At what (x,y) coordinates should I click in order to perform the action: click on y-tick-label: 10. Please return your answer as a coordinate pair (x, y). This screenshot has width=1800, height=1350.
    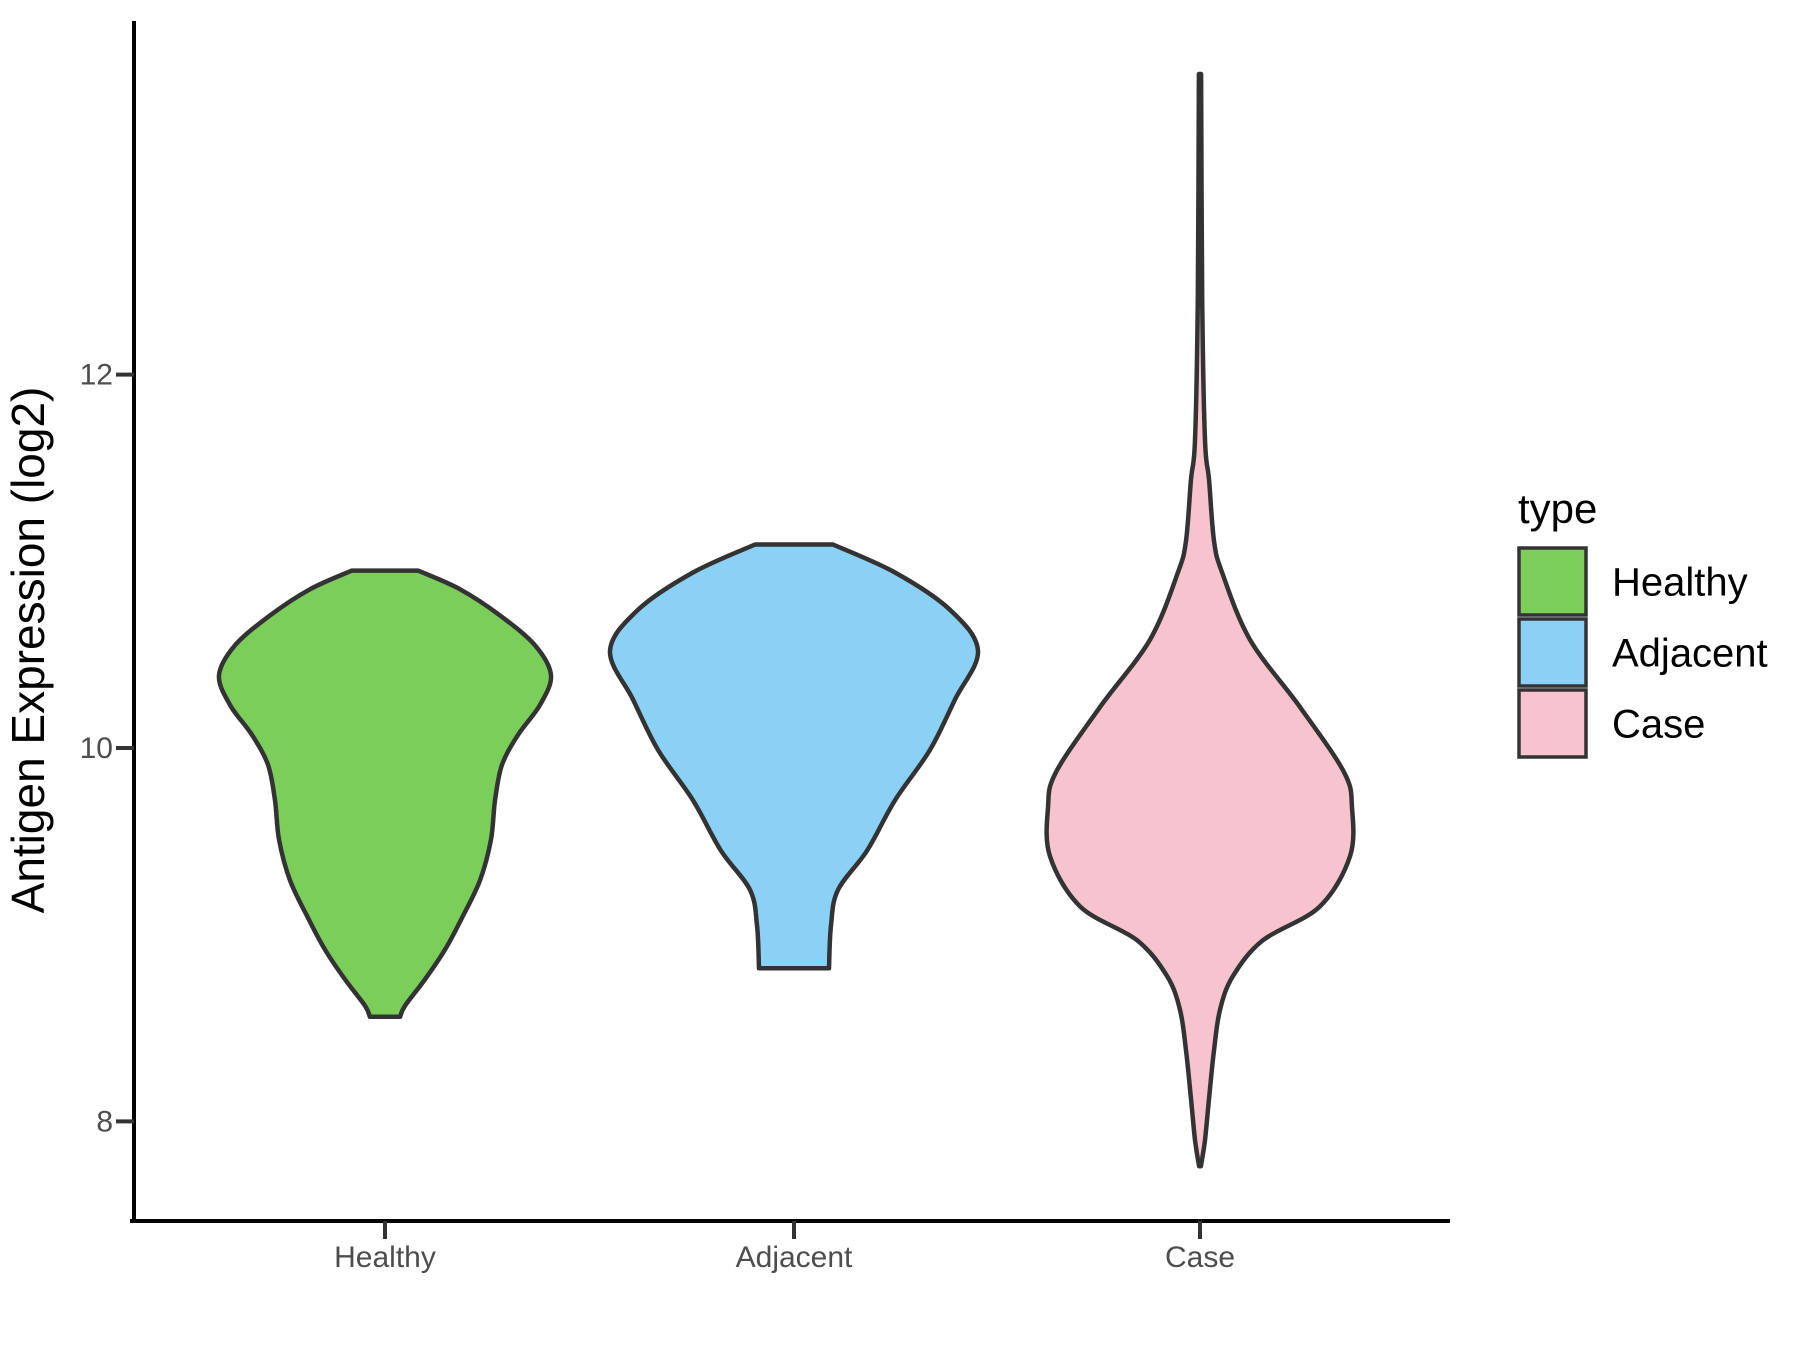
    Looking at the image, I should click on (96, 748).